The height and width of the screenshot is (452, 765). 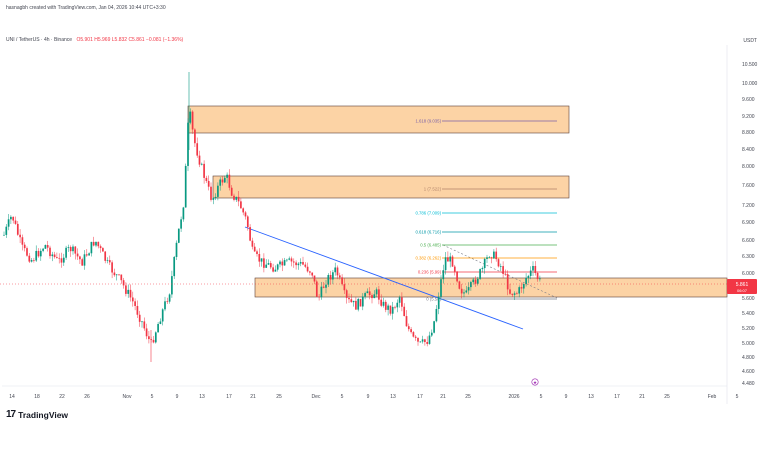 I want to click on y-tick-label: 10.500, so click(x=750, y=65).